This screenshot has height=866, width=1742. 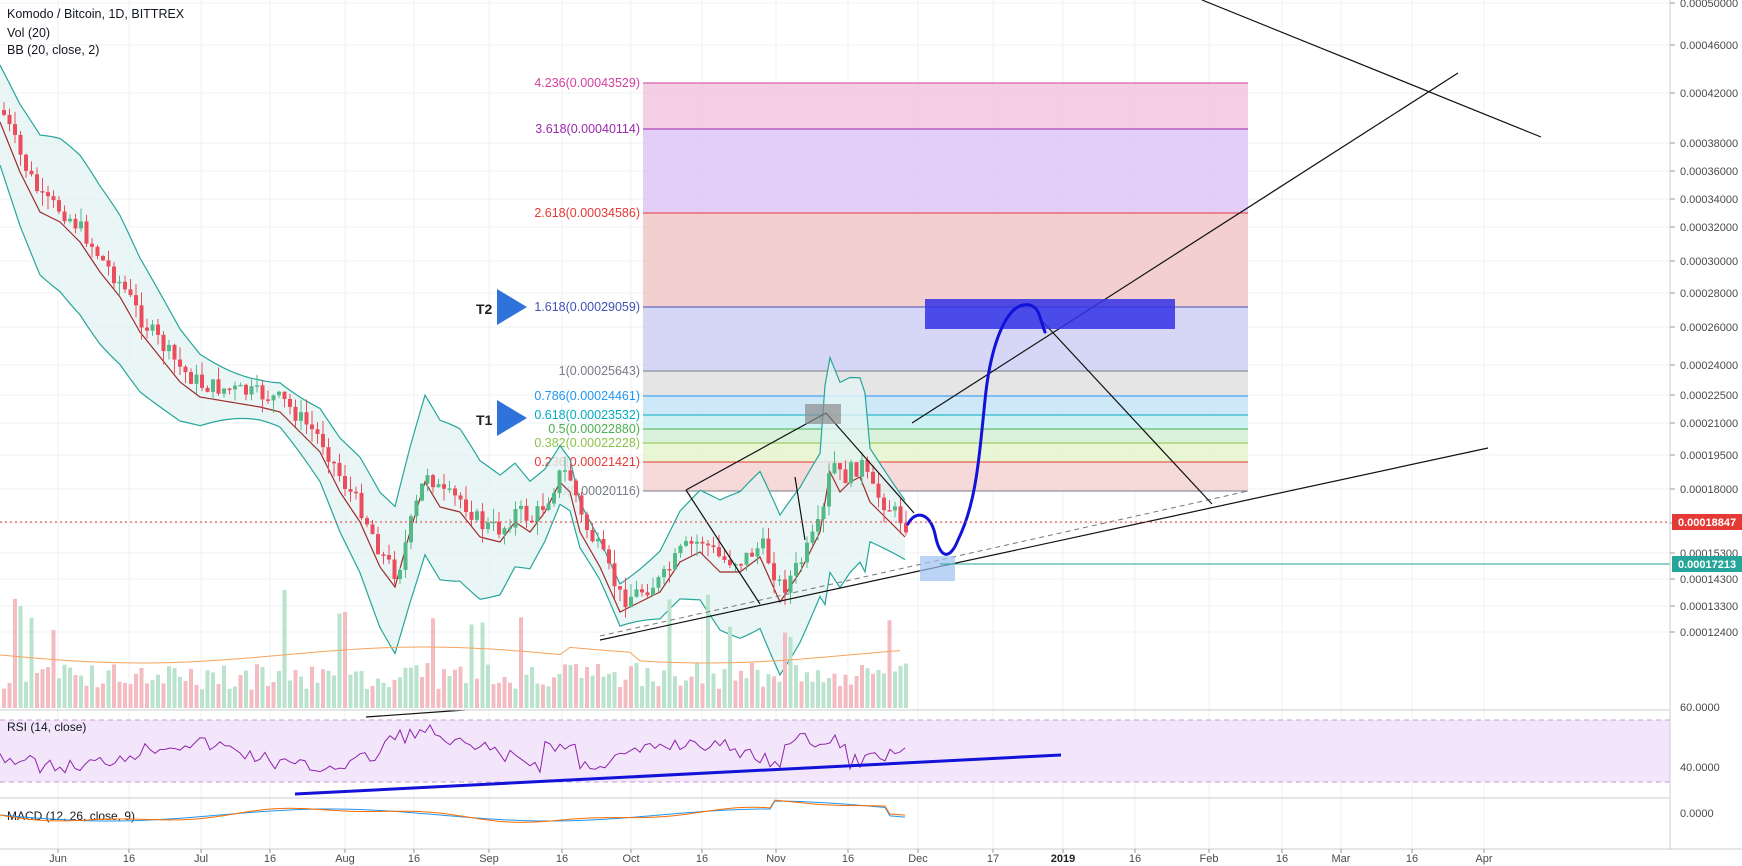 What do you see at coordinates (484, 420) in the screenshot?
I see `target-t1-label: T1` at bounding box center [484, 420].